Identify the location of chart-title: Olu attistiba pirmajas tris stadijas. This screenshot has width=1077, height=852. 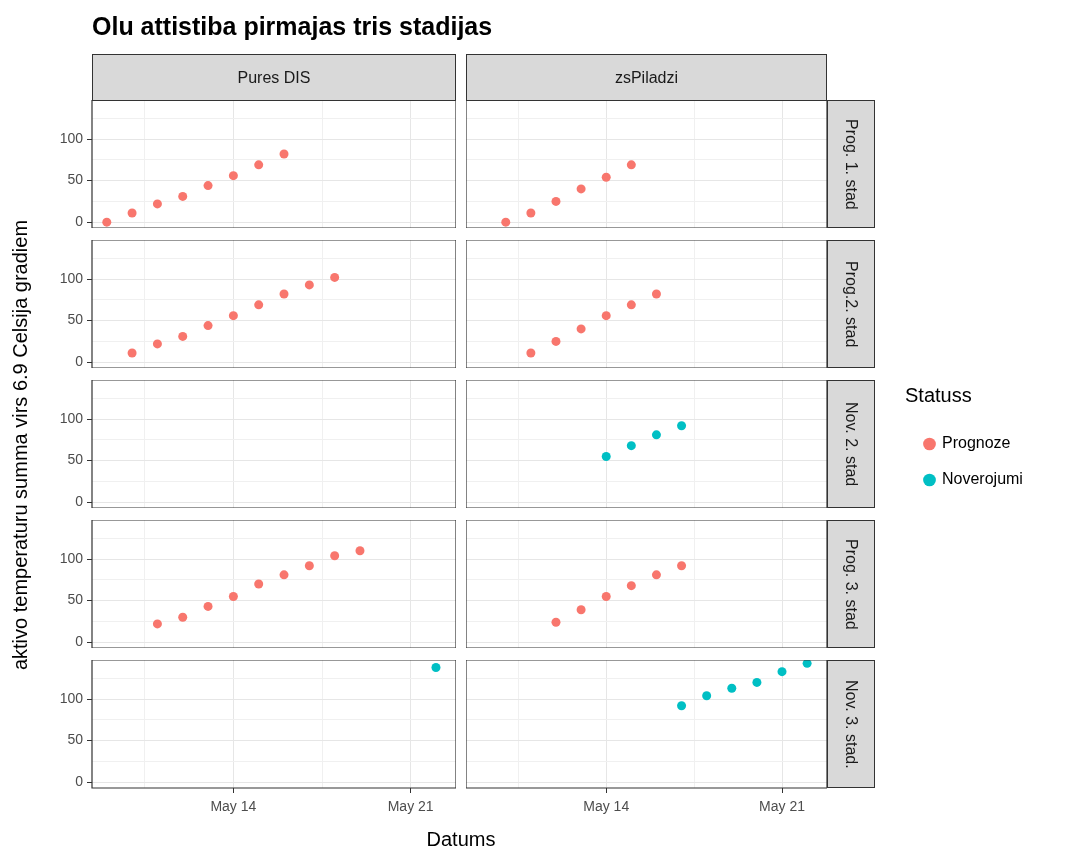
(292, 26).